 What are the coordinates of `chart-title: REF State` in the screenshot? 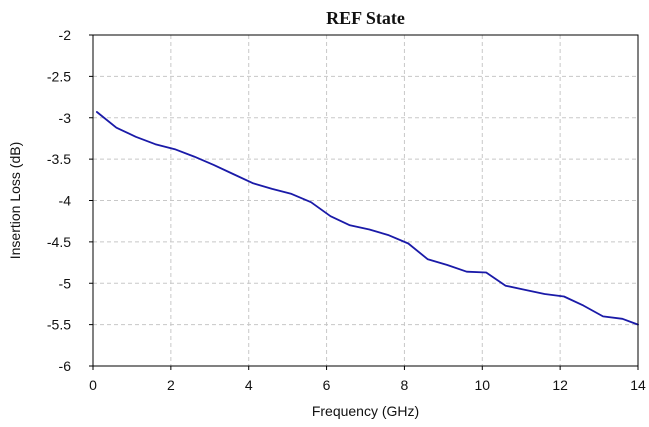 It's located at (365, 18).